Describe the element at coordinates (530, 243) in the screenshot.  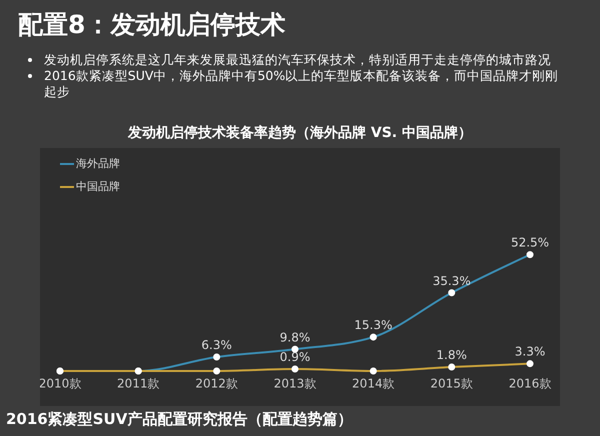
I see `data-label: 52.5%` at that location.